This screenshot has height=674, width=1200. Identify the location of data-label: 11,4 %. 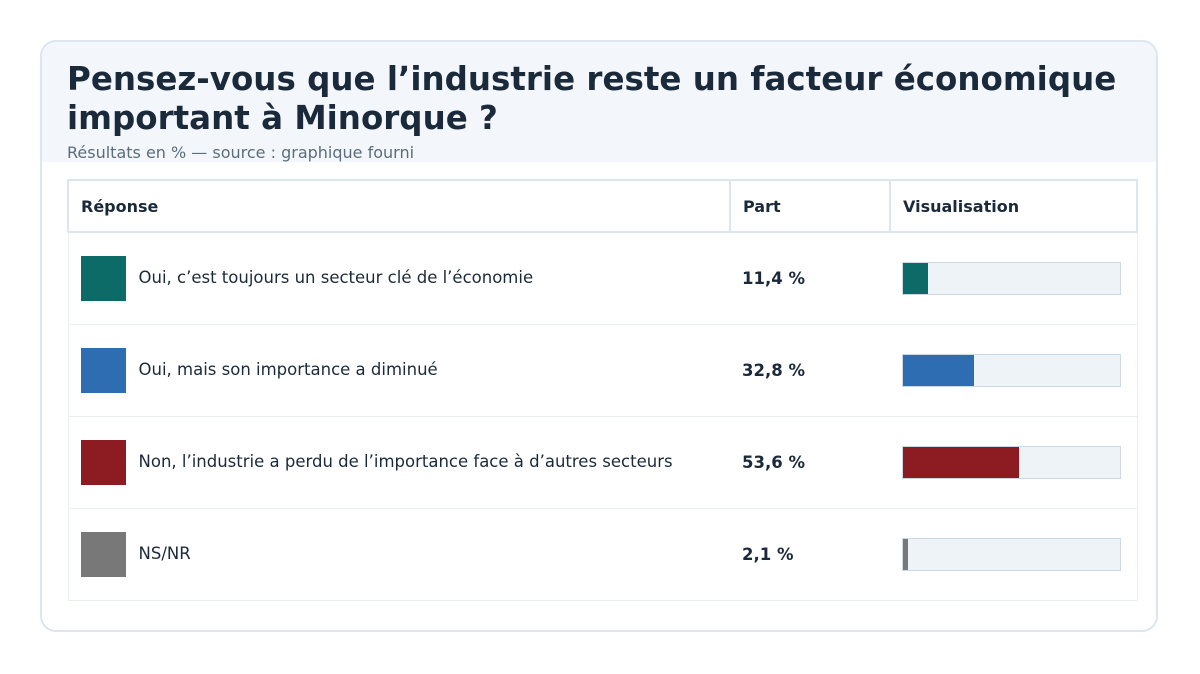
(773, 278).